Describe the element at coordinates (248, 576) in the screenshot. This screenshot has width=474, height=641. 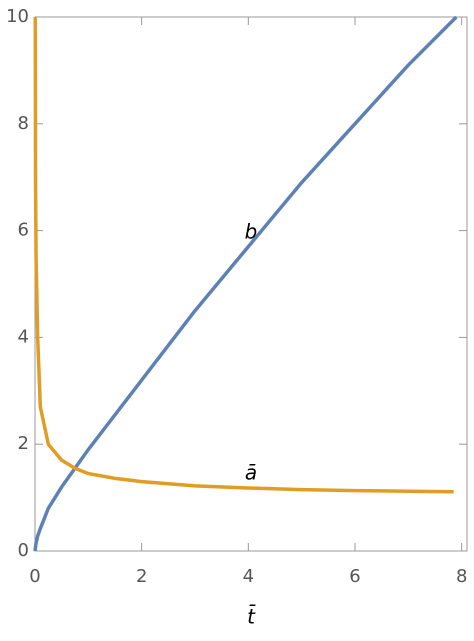
I see `x-tick-label: 4` at that location.